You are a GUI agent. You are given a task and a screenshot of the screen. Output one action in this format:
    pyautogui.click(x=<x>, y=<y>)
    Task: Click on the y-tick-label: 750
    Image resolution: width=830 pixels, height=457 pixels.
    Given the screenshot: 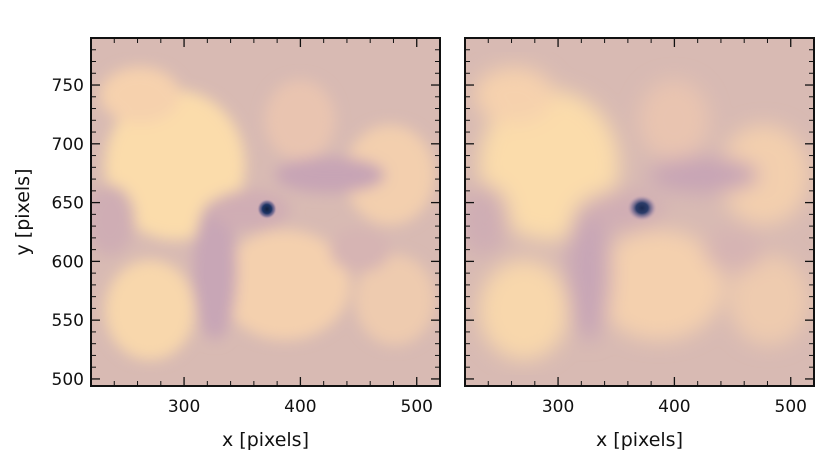 What is the action you would take?
    pyautogui.click(x=68, y=86)
    